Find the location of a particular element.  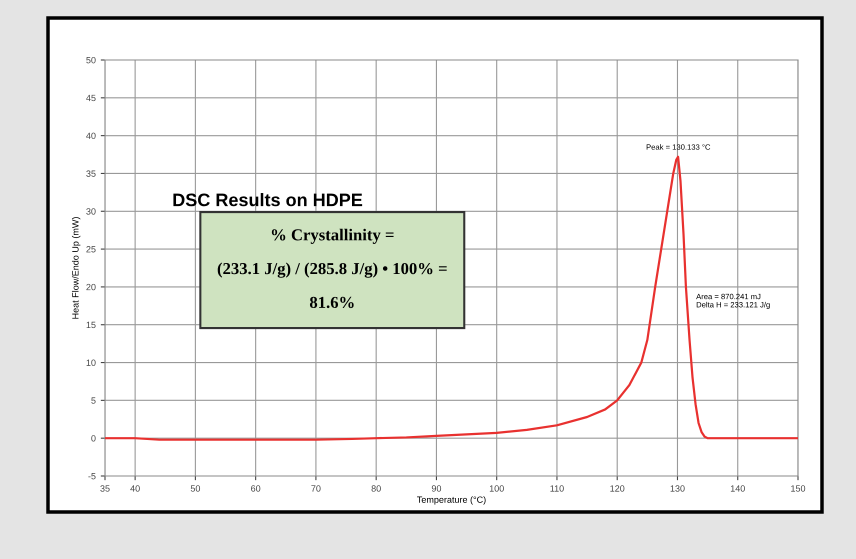

annotation: % Crystallinity = (233.1 J/g) / (285.8 J/g) • 100% = 81.6% is located at coordinates (332, 268).